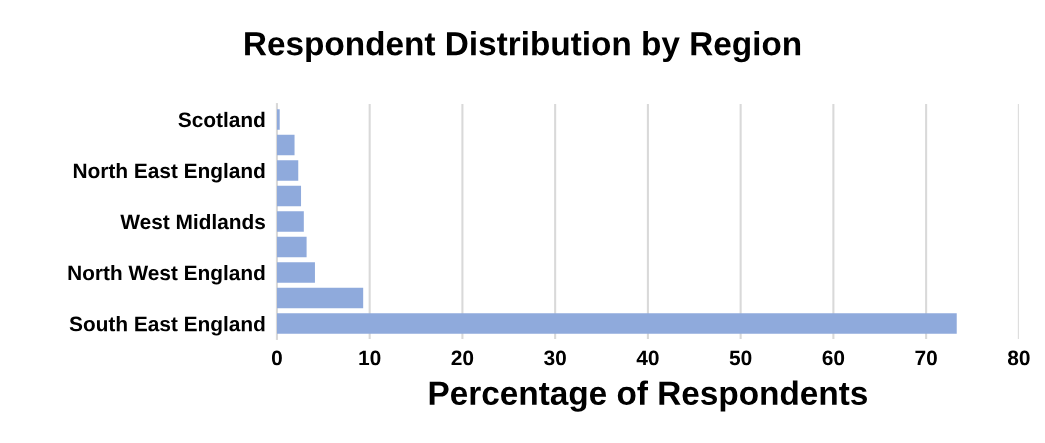 The height and width of the screenshot is (443, 1045). Describe the element at coordinates (167, 326) in the screenshot. I see `y-tick-label: South East England` at that location.